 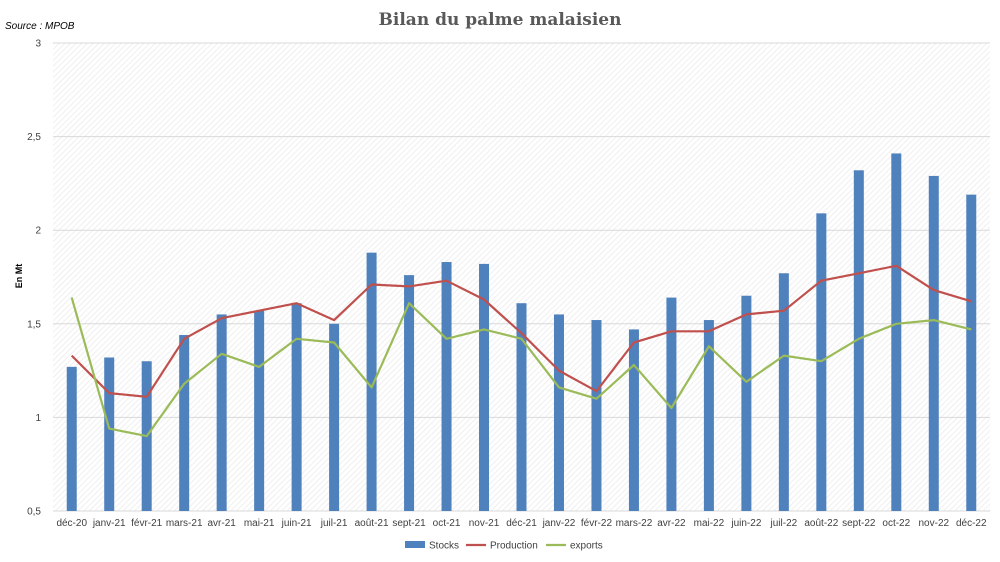 I want to click on x-tick-label: déc-21, so click(x=521, y=523).